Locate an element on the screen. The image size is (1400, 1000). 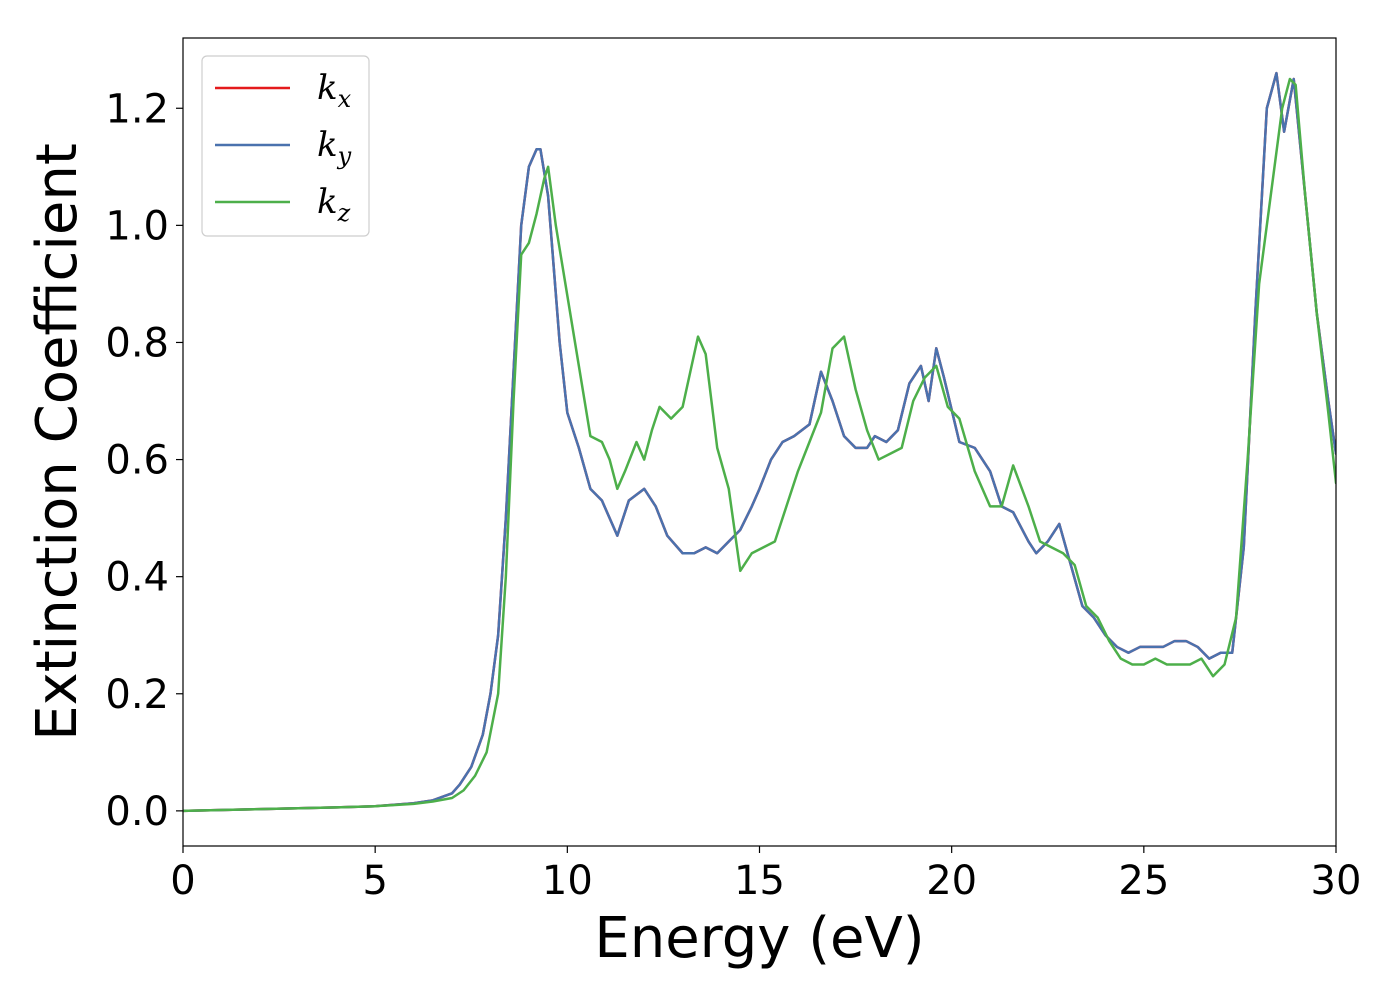
legend-label-ky: ky is located at coordinates (334, 147).